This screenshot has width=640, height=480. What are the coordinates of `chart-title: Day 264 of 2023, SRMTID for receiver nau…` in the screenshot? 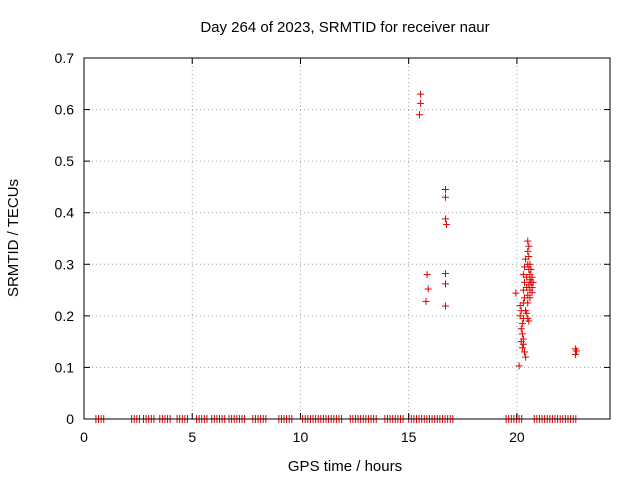 It's located at (344, 27).